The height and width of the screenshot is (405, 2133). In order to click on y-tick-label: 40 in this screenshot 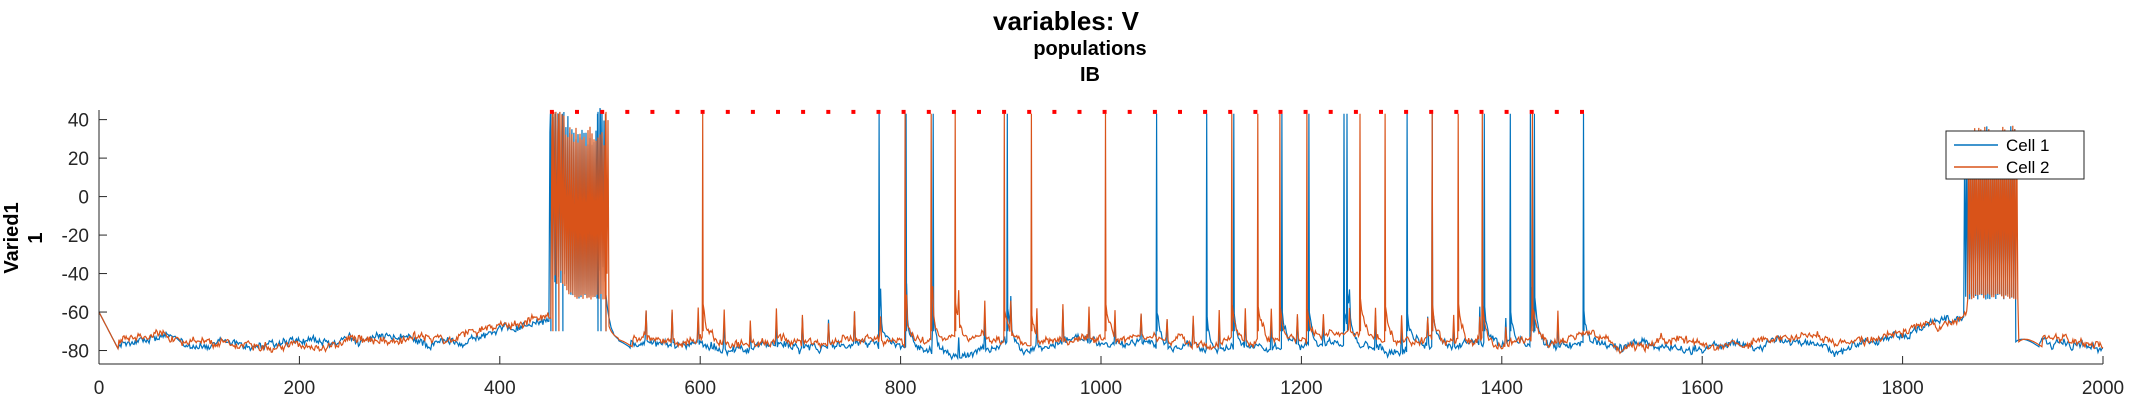, I will do `click(78, 121)`.